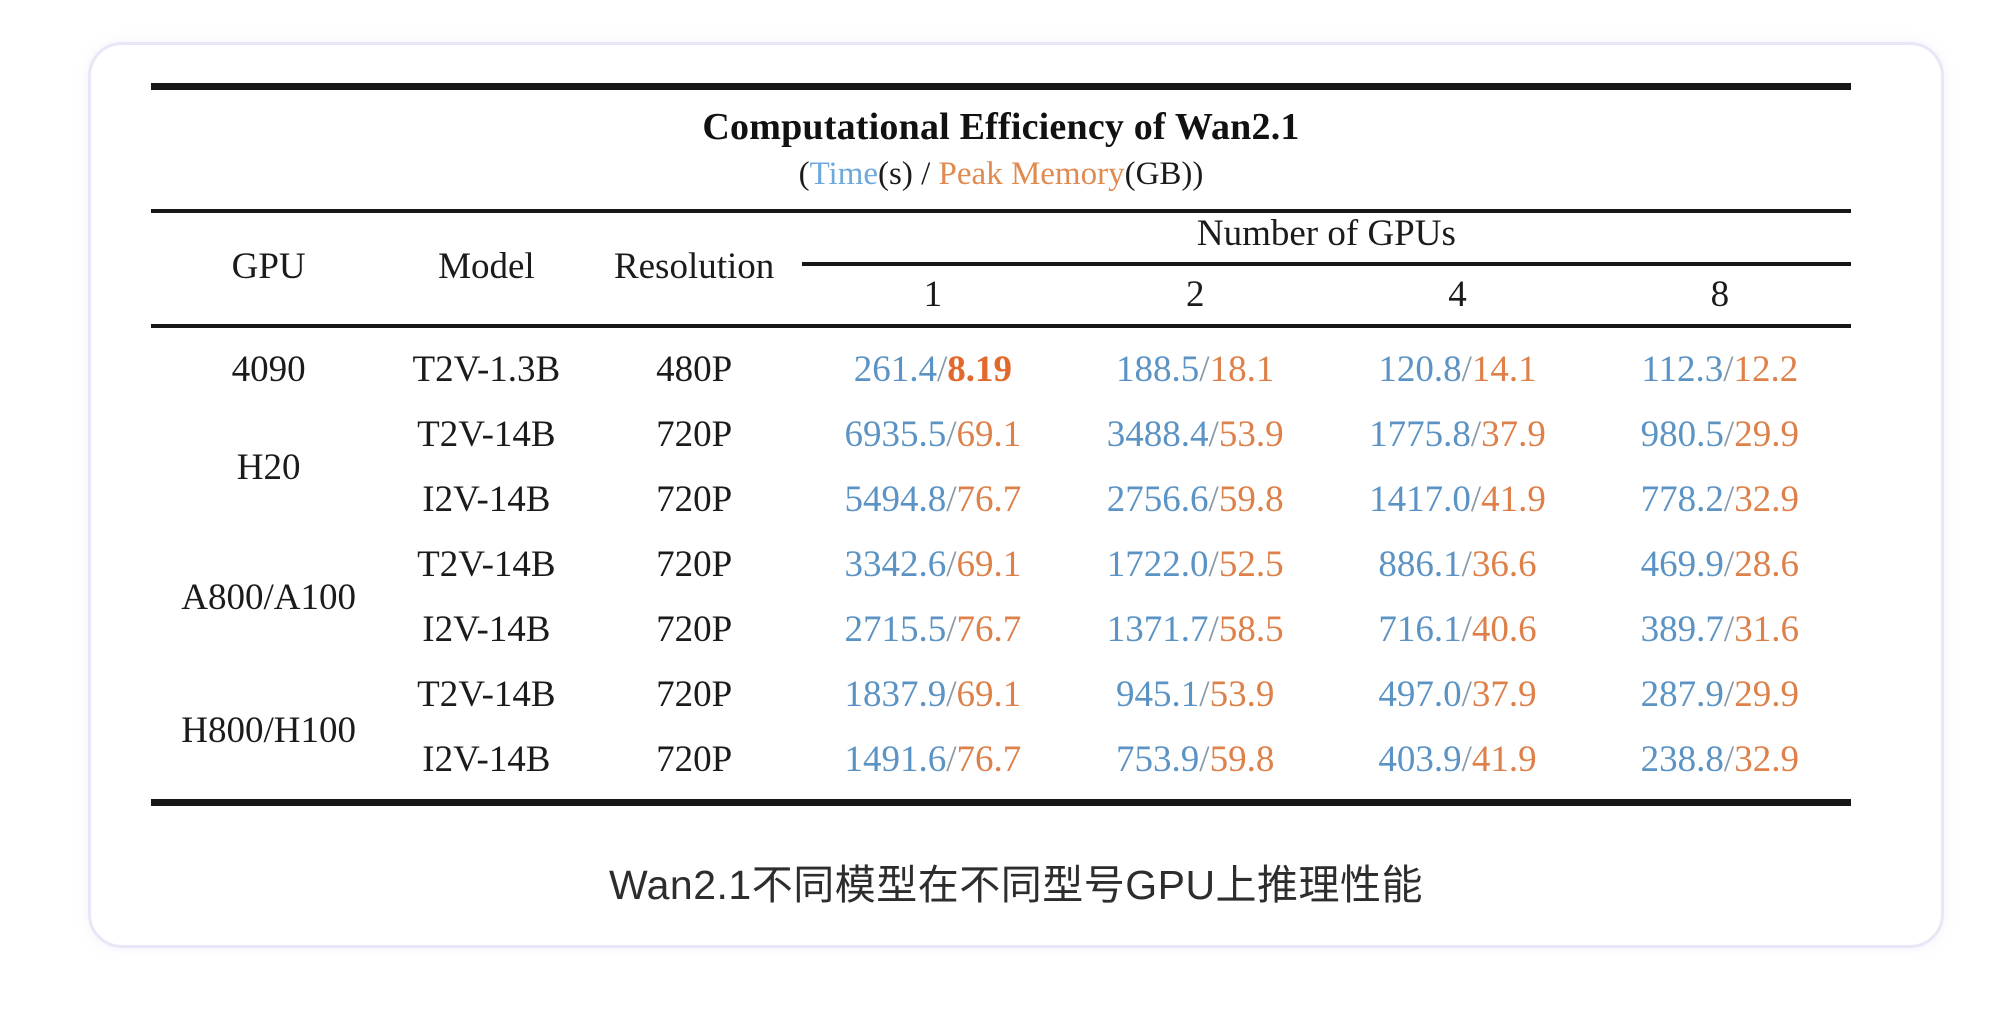  I want to click on metric-peak-memory: 53.9, so click(1242, 695).